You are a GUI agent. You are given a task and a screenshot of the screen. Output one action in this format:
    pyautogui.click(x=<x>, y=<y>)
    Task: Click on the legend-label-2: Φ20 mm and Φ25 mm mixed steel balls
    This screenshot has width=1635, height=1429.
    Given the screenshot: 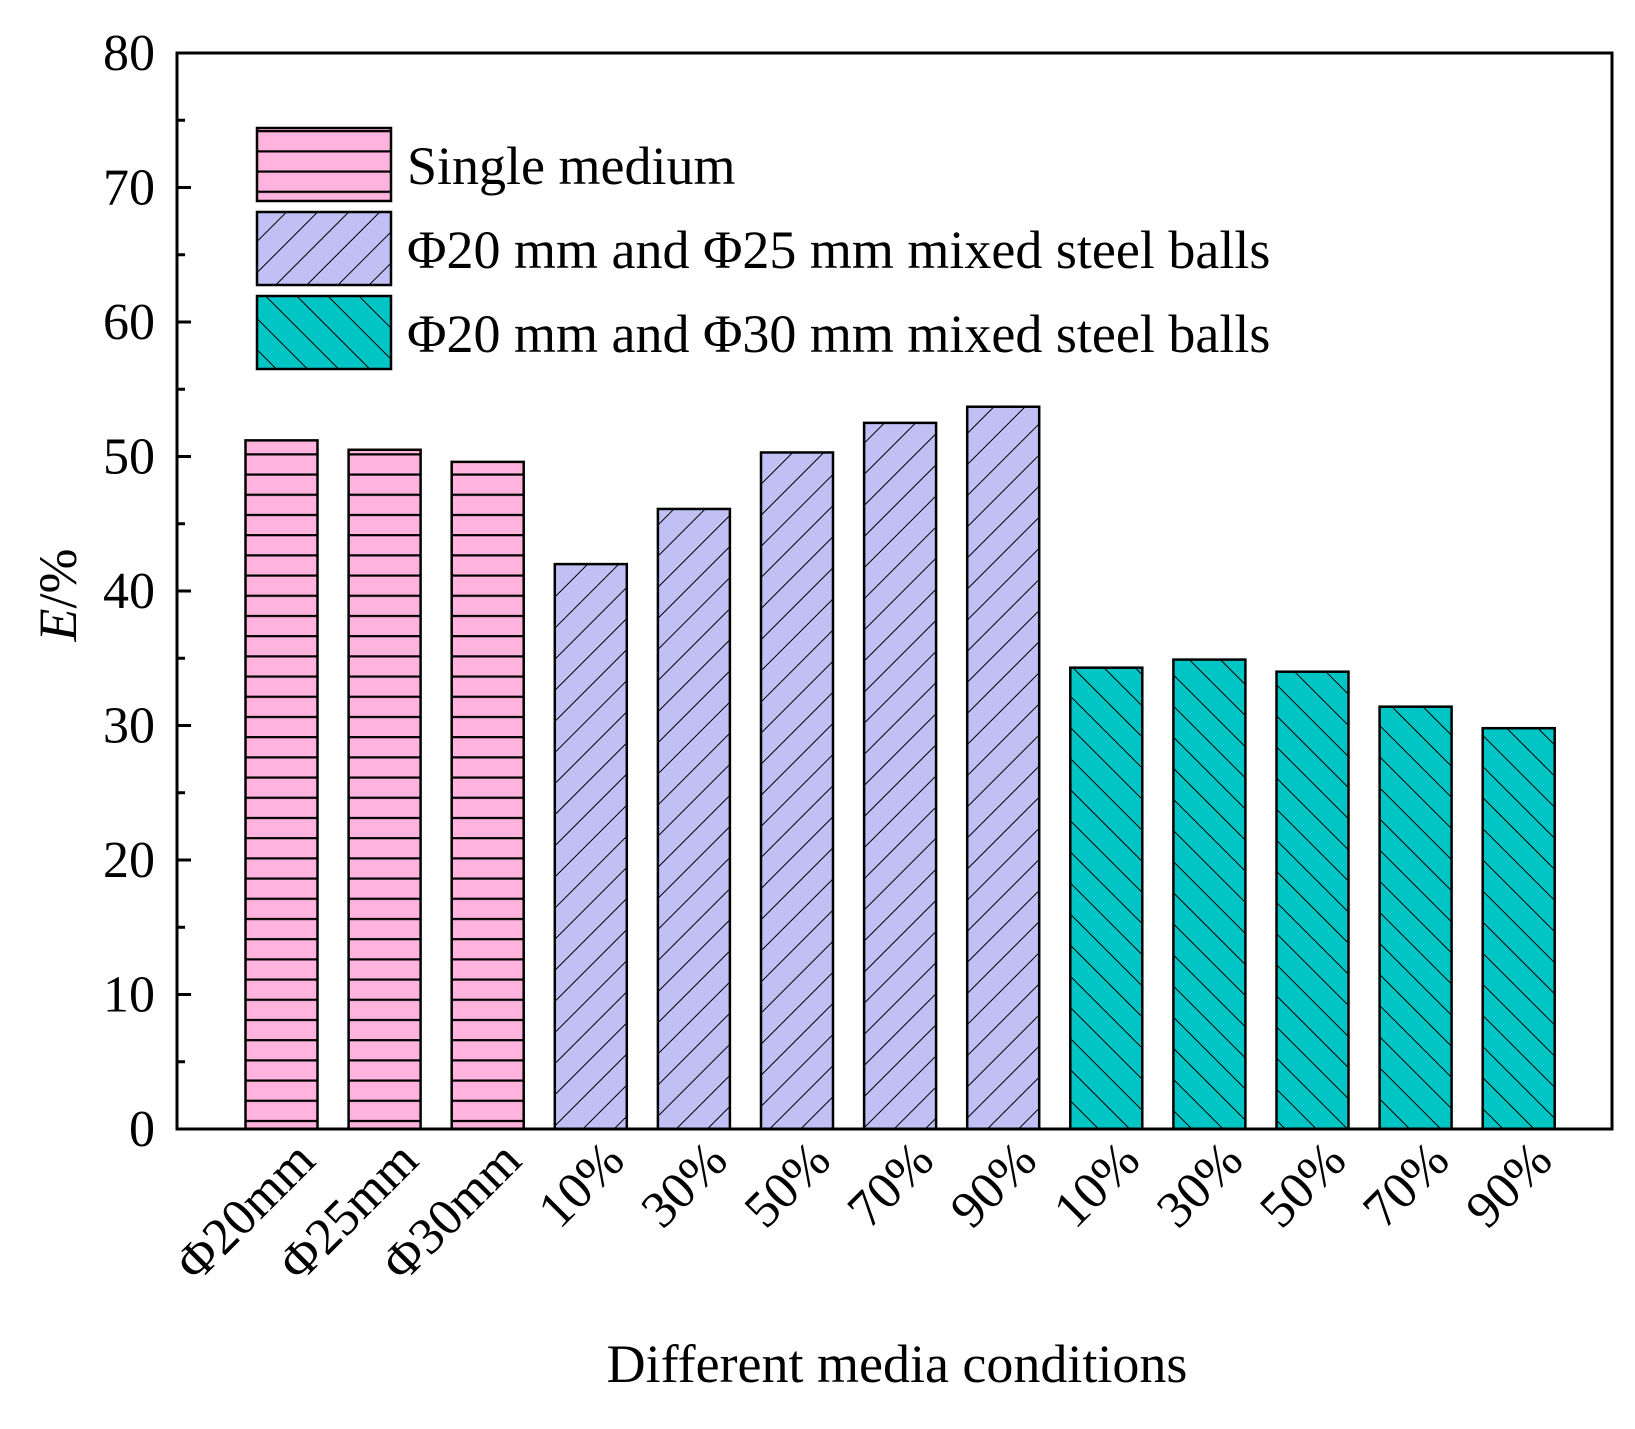 What is the action you would take?
    pyautogui.click(x=838, y=250)
    